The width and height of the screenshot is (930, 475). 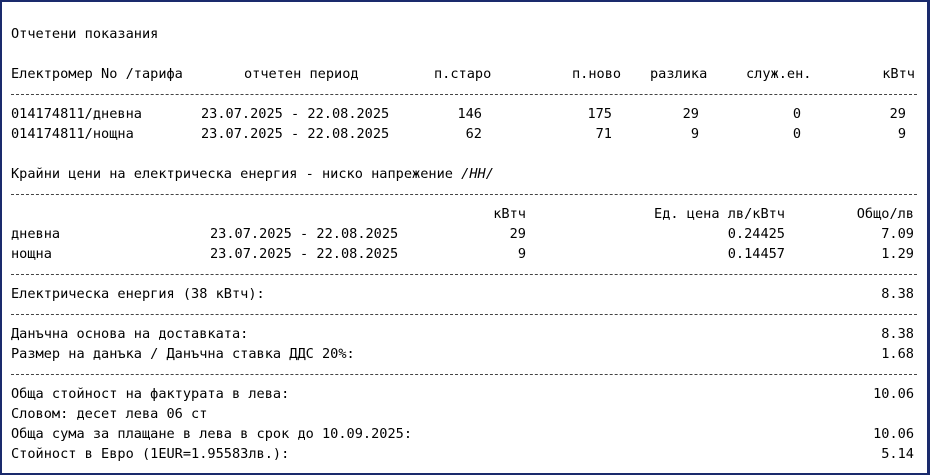 I want to click on price-kwh: 29, so click(x=517, y=234).